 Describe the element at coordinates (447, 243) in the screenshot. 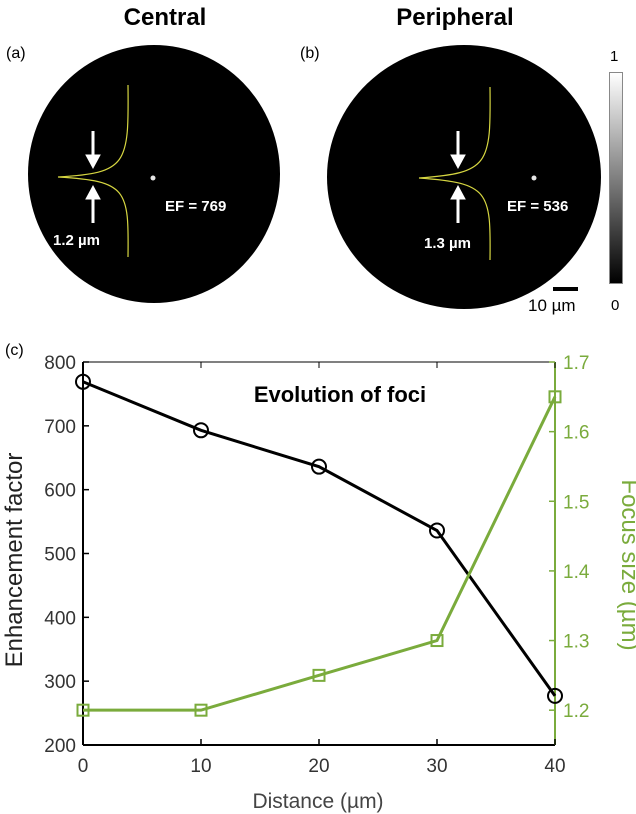

I see `panel-b-size-label: 1.3 µm` at that location.